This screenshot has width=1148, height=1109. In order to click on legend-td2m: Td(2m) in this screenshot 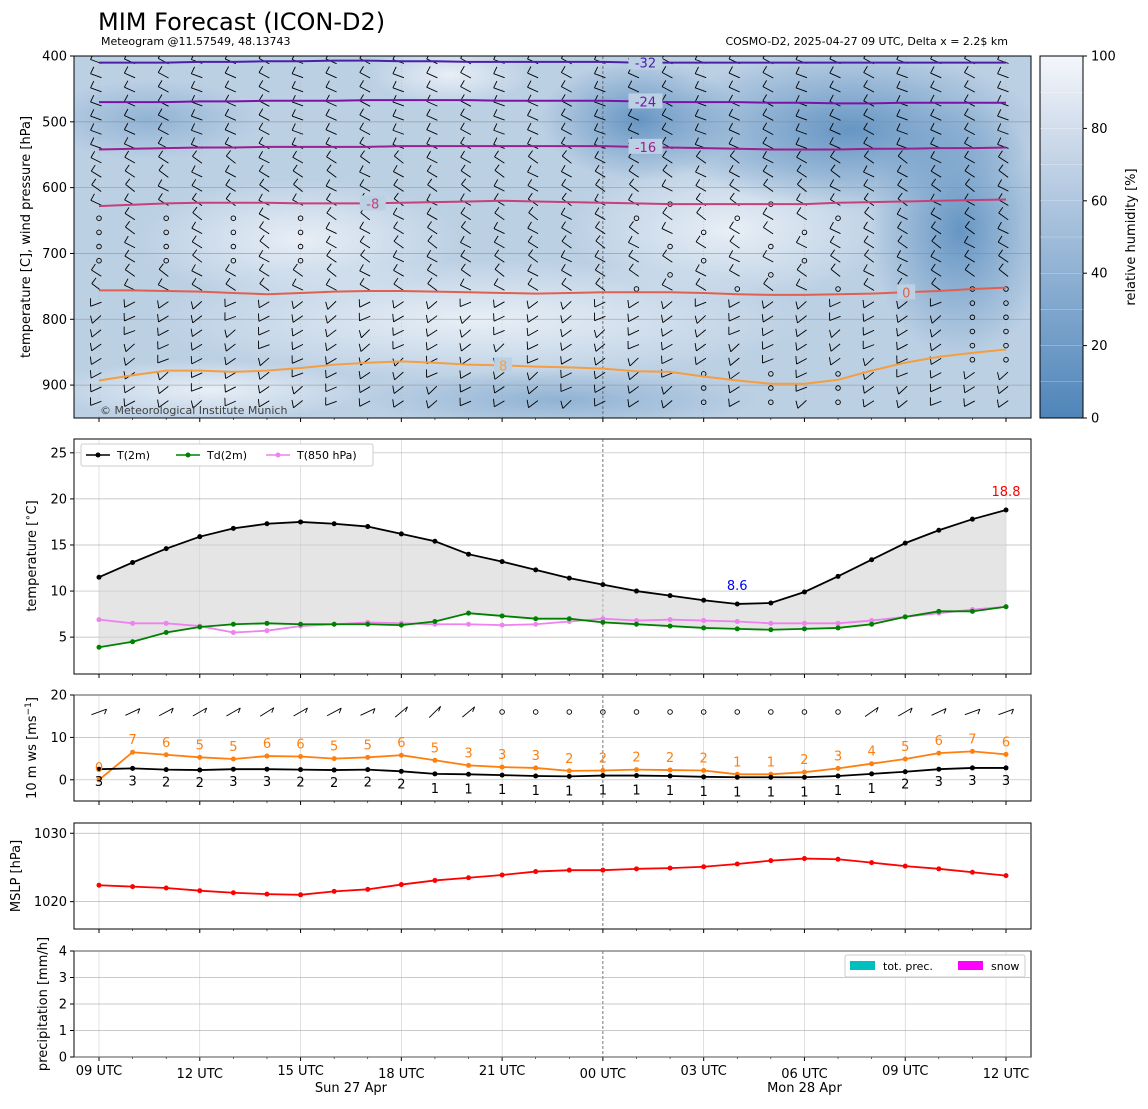, I will do `click(226, 455)`.